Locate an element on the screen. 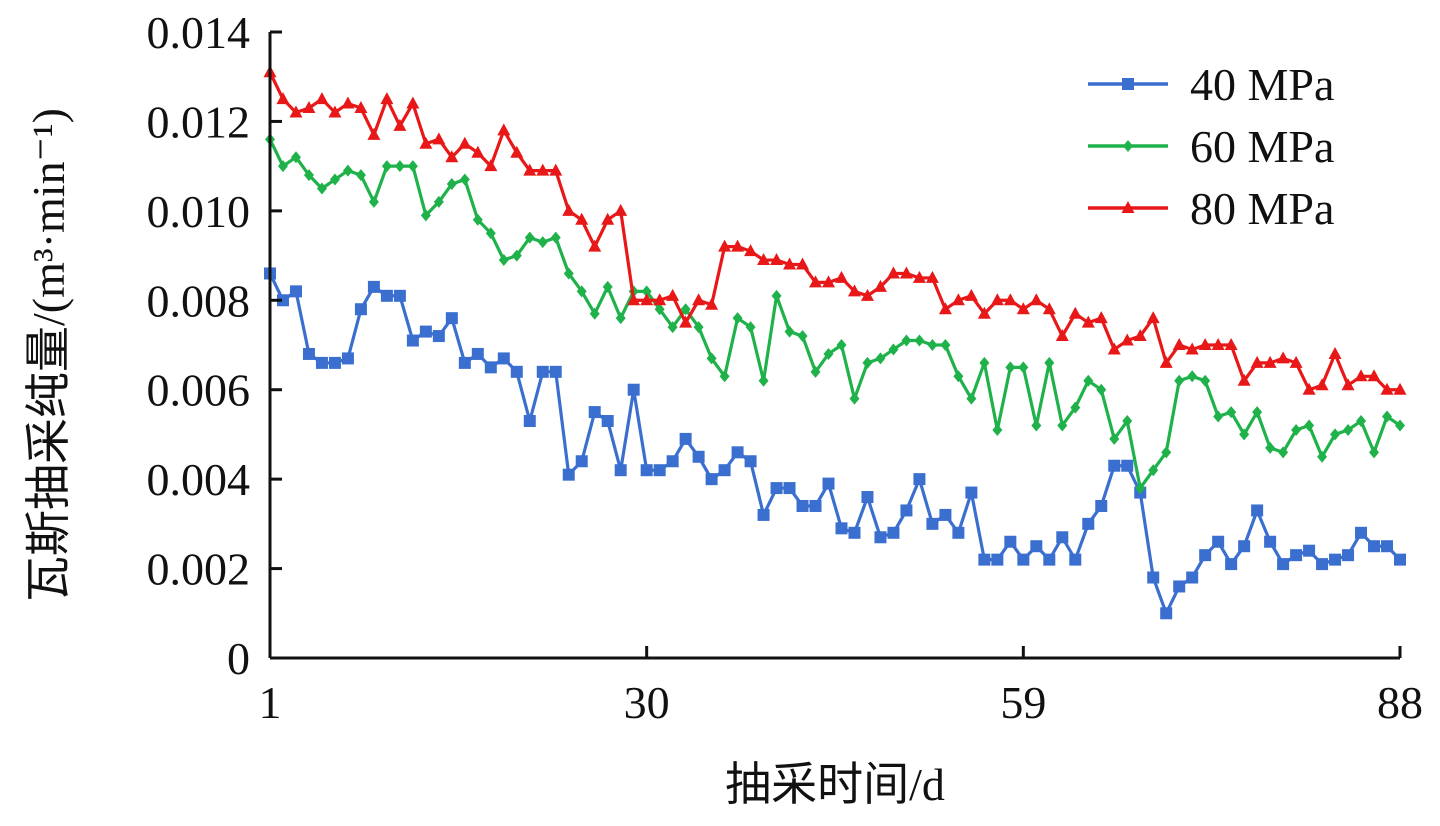 The width and height of the screenshot is (1440, 826). legend-label: 60 MPa is located at coordinates (1262, 146).